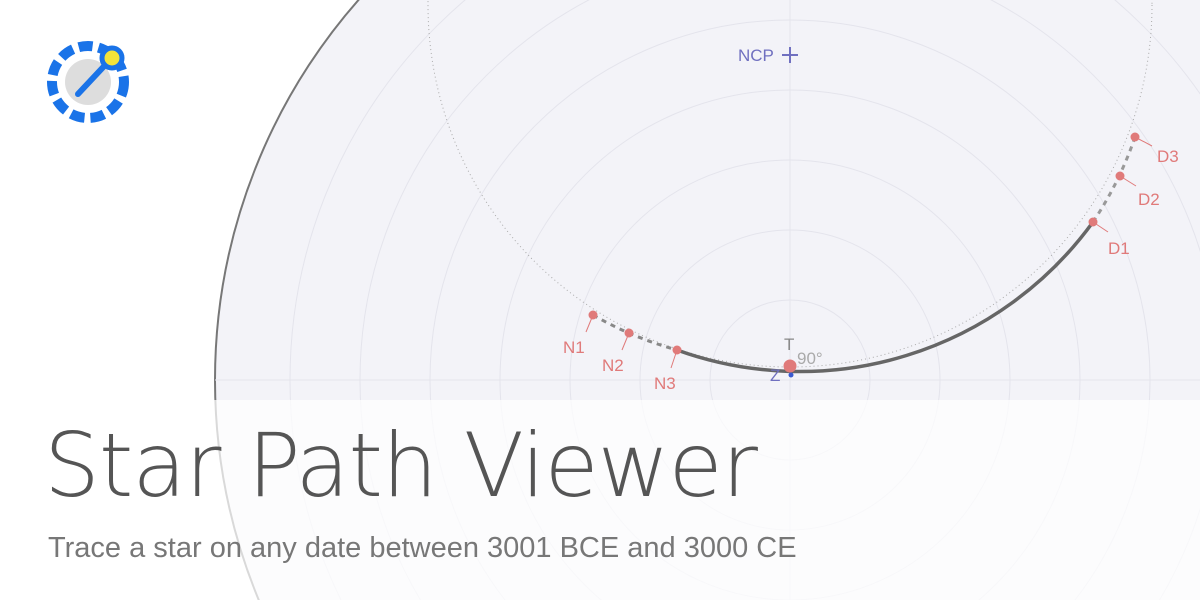 Image resolution: width=1200 pixels, height=600 pixels. Describe the element at coordinates (810, 358) in the screenshot. I see `altitude-label: 90°` at that location.